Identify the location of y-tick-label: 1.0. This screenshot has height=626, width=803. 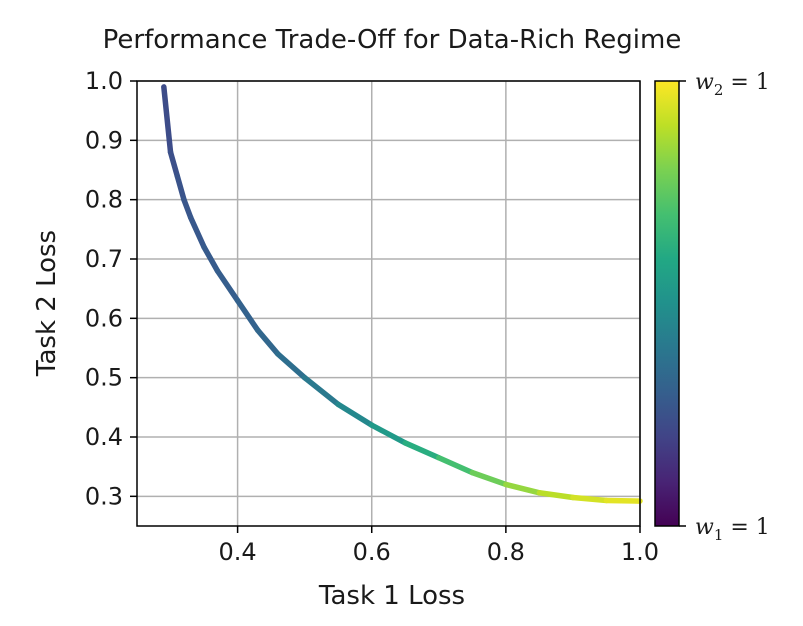
(104, 81).